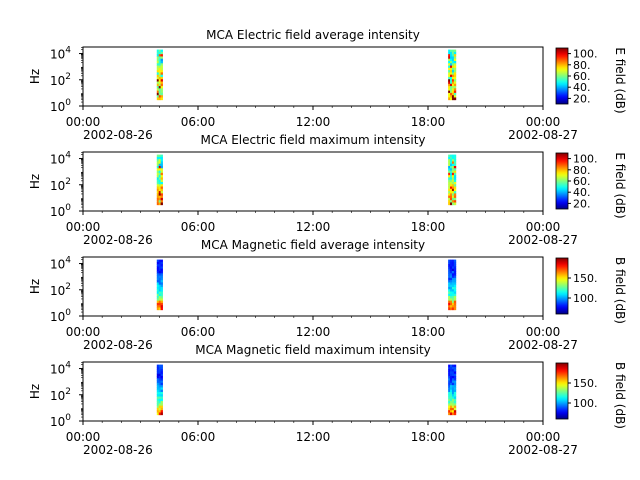  What do you see at coordinates (313, 245) in the screenshot?
I see `panel-title: MCA Magnetic field average intensity` at bounding box center [313, 245].